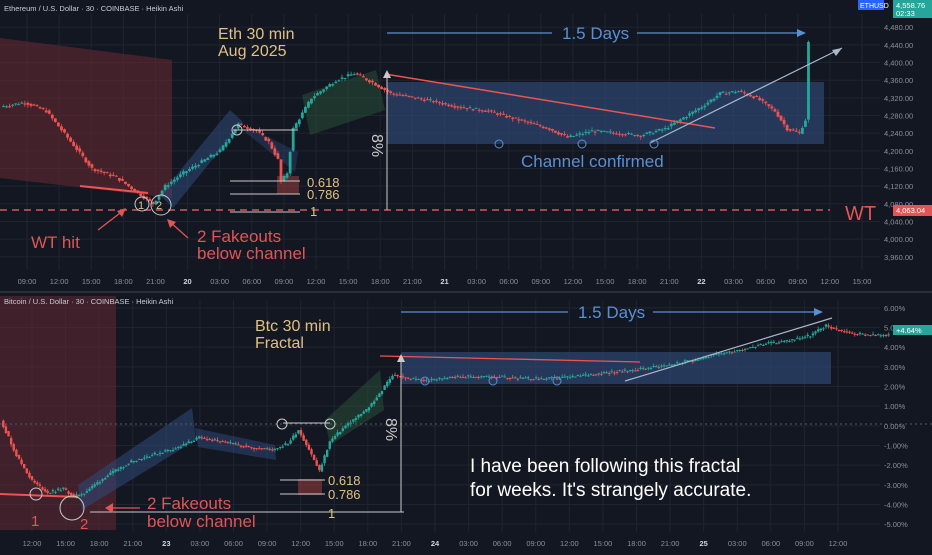 This screenshot has height=555, width=932. I want to click on x-tick-label: 06:00, so click(233, 543).